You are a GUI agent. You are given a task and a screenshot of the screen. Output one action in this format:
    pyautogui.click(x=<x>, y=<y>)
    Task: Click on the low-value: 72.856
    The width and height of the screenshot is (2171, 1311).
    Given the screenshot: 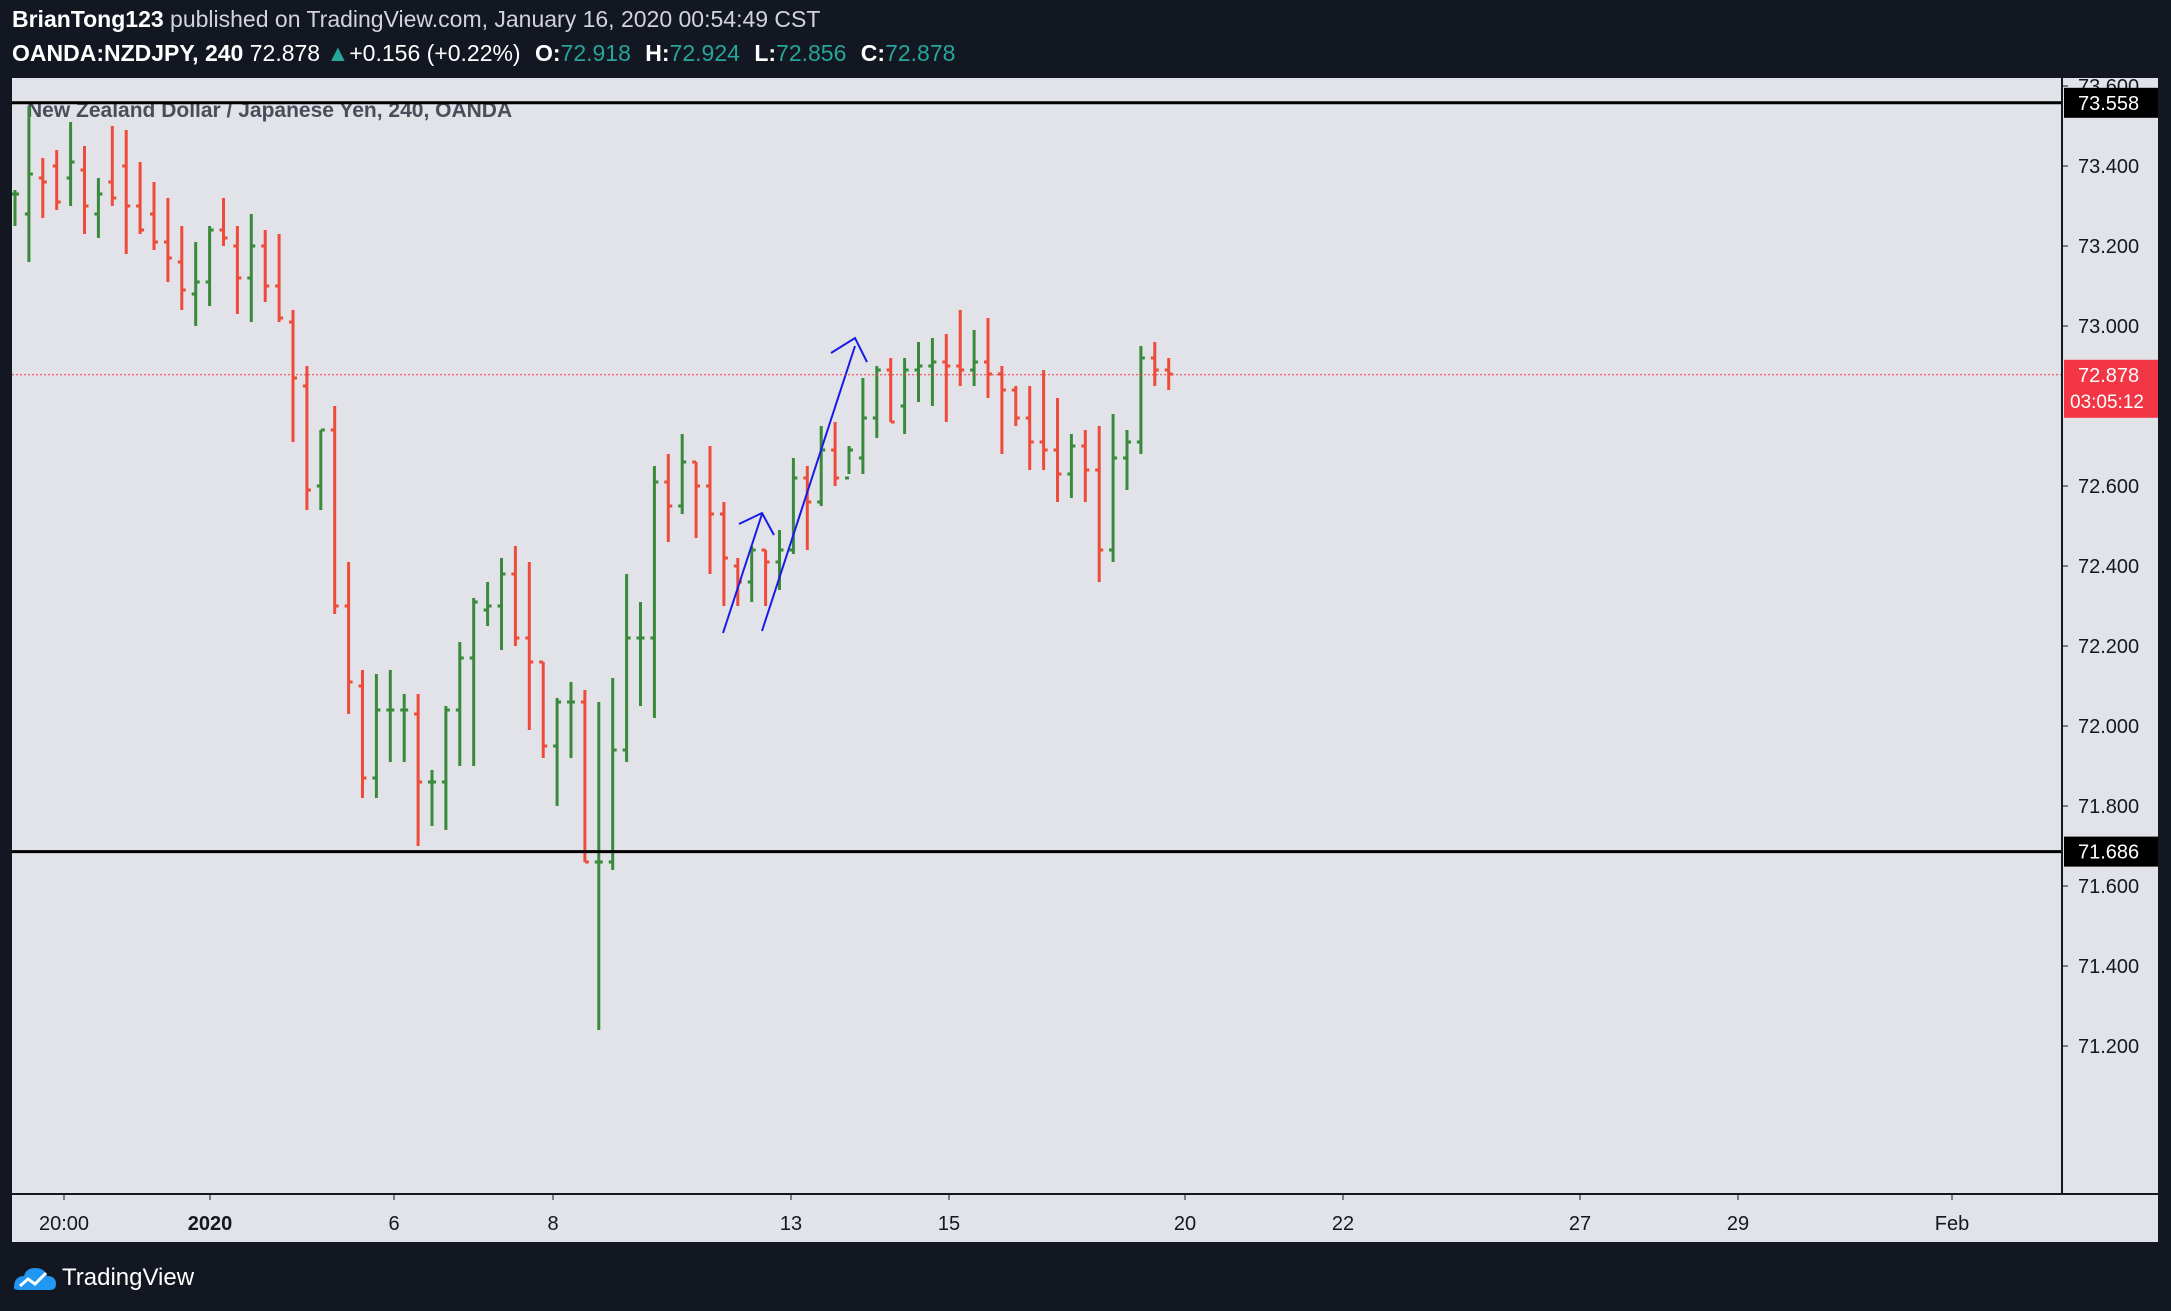 What is the action you would take?
    pyautogui.click(x=811, y=53)
    